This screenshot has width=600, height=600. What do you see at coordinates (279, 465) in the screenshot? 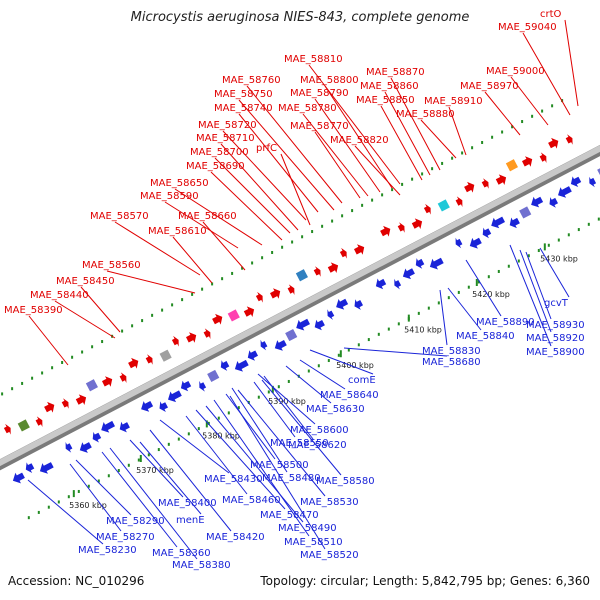
I see `gene-label-reverse: MAE_58500` at bounding box center [279, 465].